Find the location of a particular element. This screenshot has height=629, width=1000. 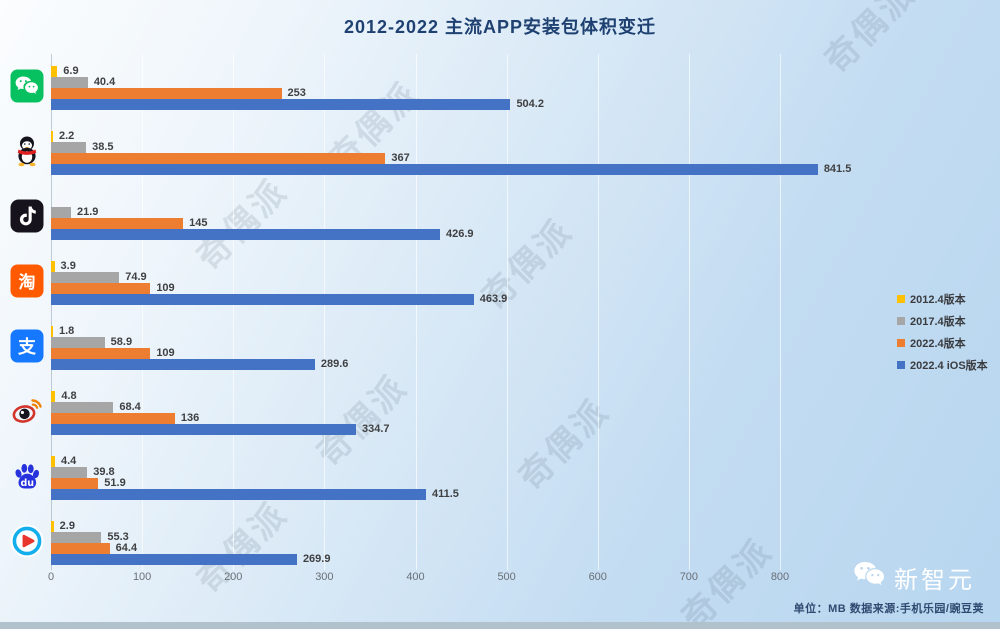

weibo-icon is located at coordinates (27, 411).